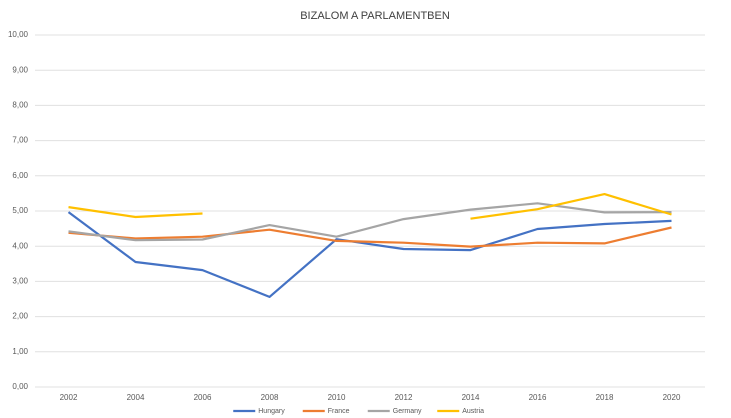 This screenshot has width=731, height=418. Describe the element at coordinates (20, 175) in the screenshot. I see `y-tick-label: 6,00` at that location.